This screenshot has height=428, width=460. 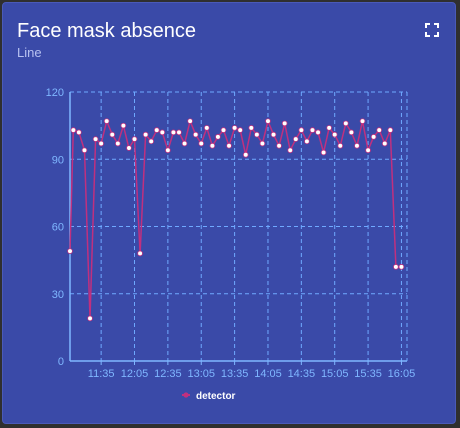 What do you see at coordinates (101, 374) in the screenshot?
I see `x-tick-label: 11:35` at bounding box center [101, 374].